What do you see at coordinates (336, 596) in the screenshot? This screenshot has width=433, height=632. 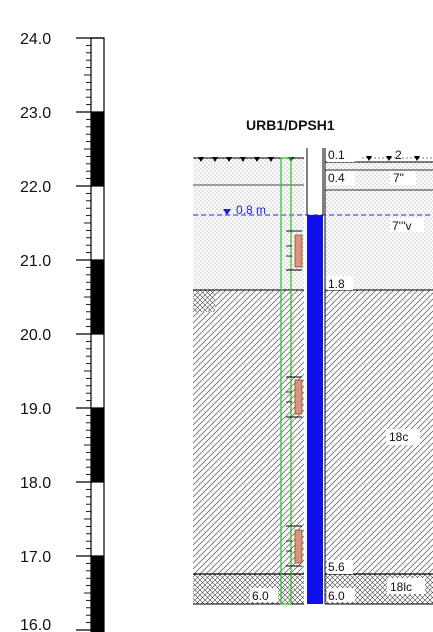 I see `depth-label-6-0-right: 6.0` at bounding box center [336, 596].